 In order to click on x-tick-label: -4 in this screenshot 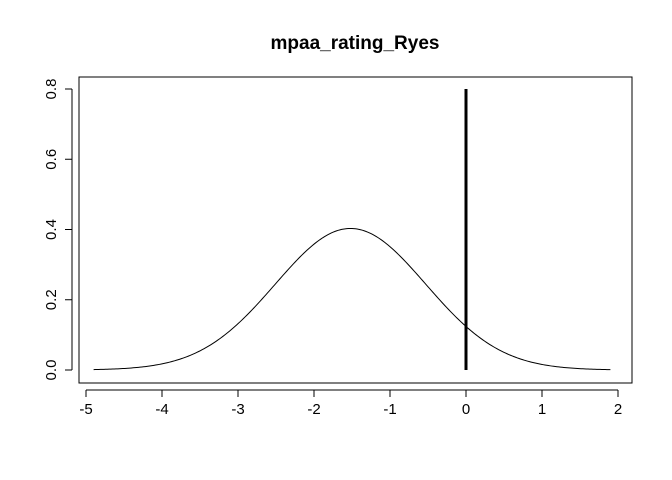, I will do `click(161, 409)`.